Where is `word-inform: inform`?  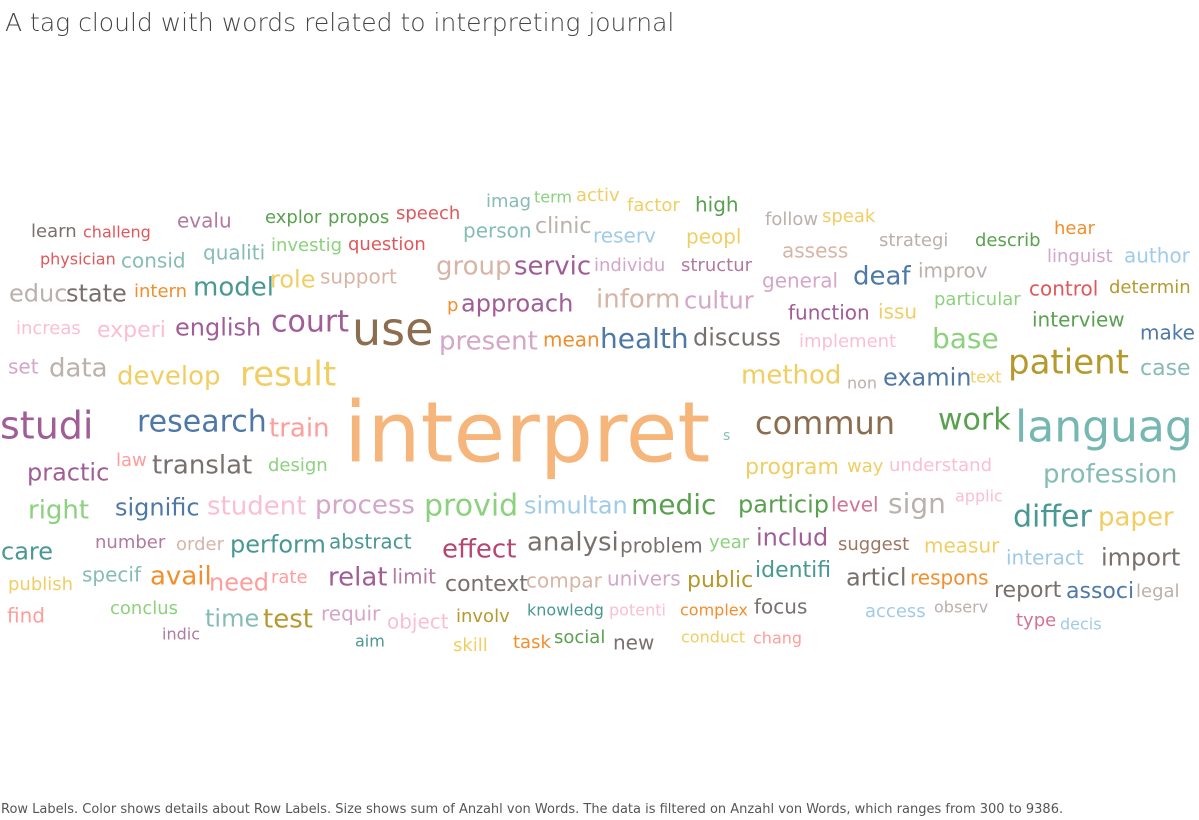
word-inform: inform is located at coordinates (638, 299).